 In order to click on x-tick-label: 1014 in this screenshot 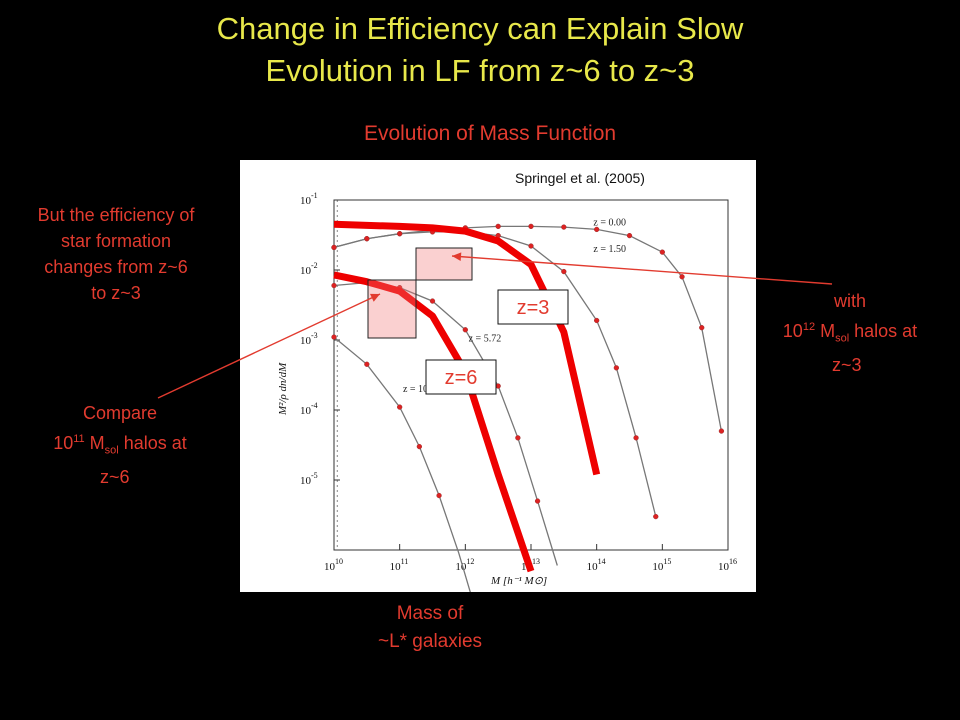, I will do `click(596, 565)`.